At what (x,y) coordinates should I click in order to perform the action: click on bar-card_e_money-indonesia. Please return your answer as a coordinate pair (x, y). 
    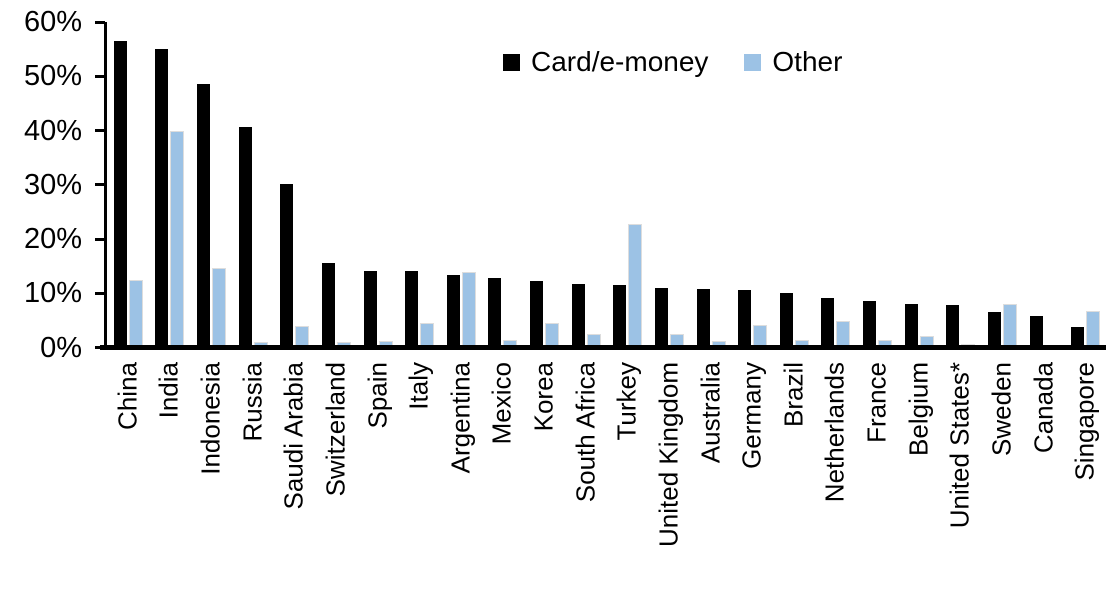
    Looking at the image, I should click on (204, 215).